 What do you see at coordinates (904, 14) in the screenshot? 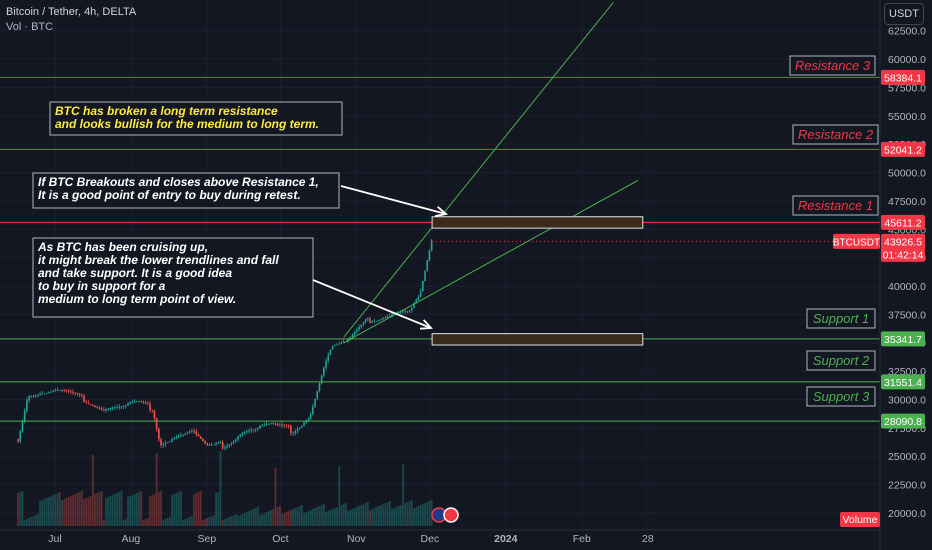
I see `currency-button: USDT` at bounding box center [904, 14].